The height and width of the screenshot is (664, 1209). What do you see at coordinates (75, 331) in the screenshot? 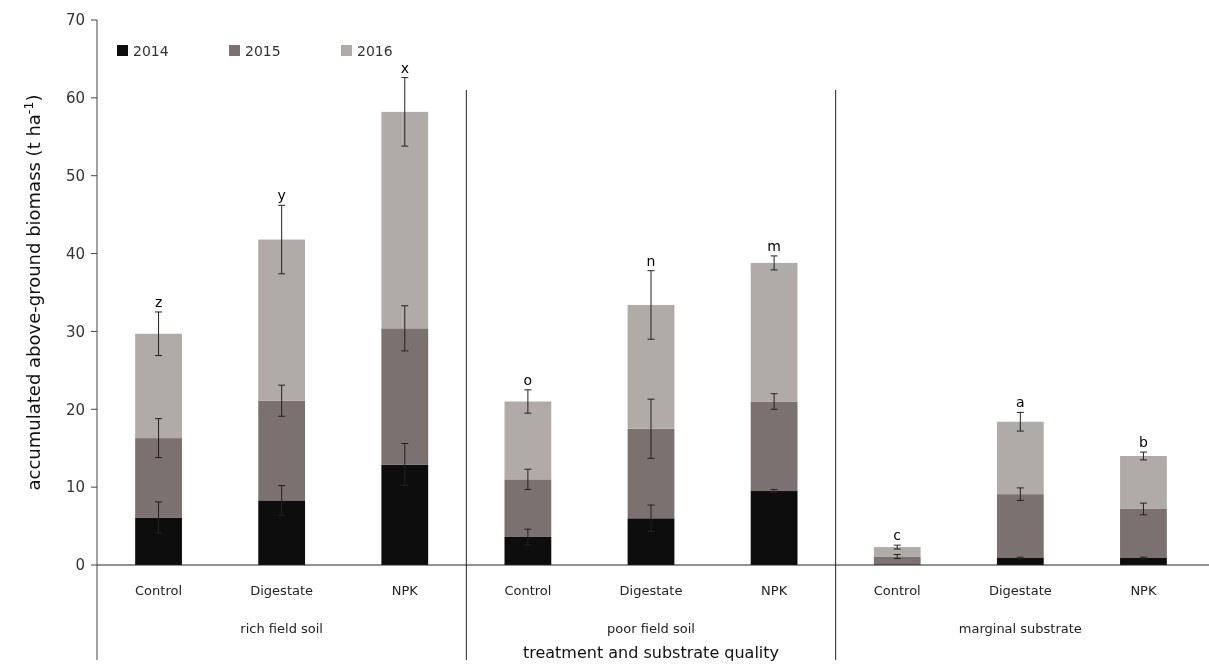
I see `y-tick-label: 30` at bounding box center [75, 331].